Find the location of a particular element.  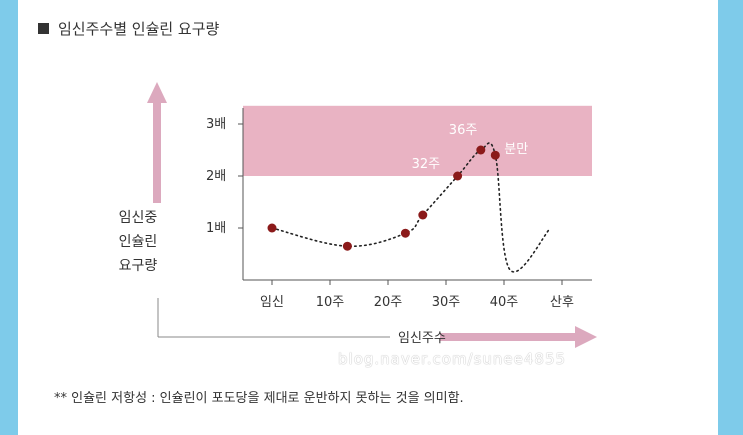

y-axis-title: 임신중 인슐린 요구량 is located at coordinates (138, 242).